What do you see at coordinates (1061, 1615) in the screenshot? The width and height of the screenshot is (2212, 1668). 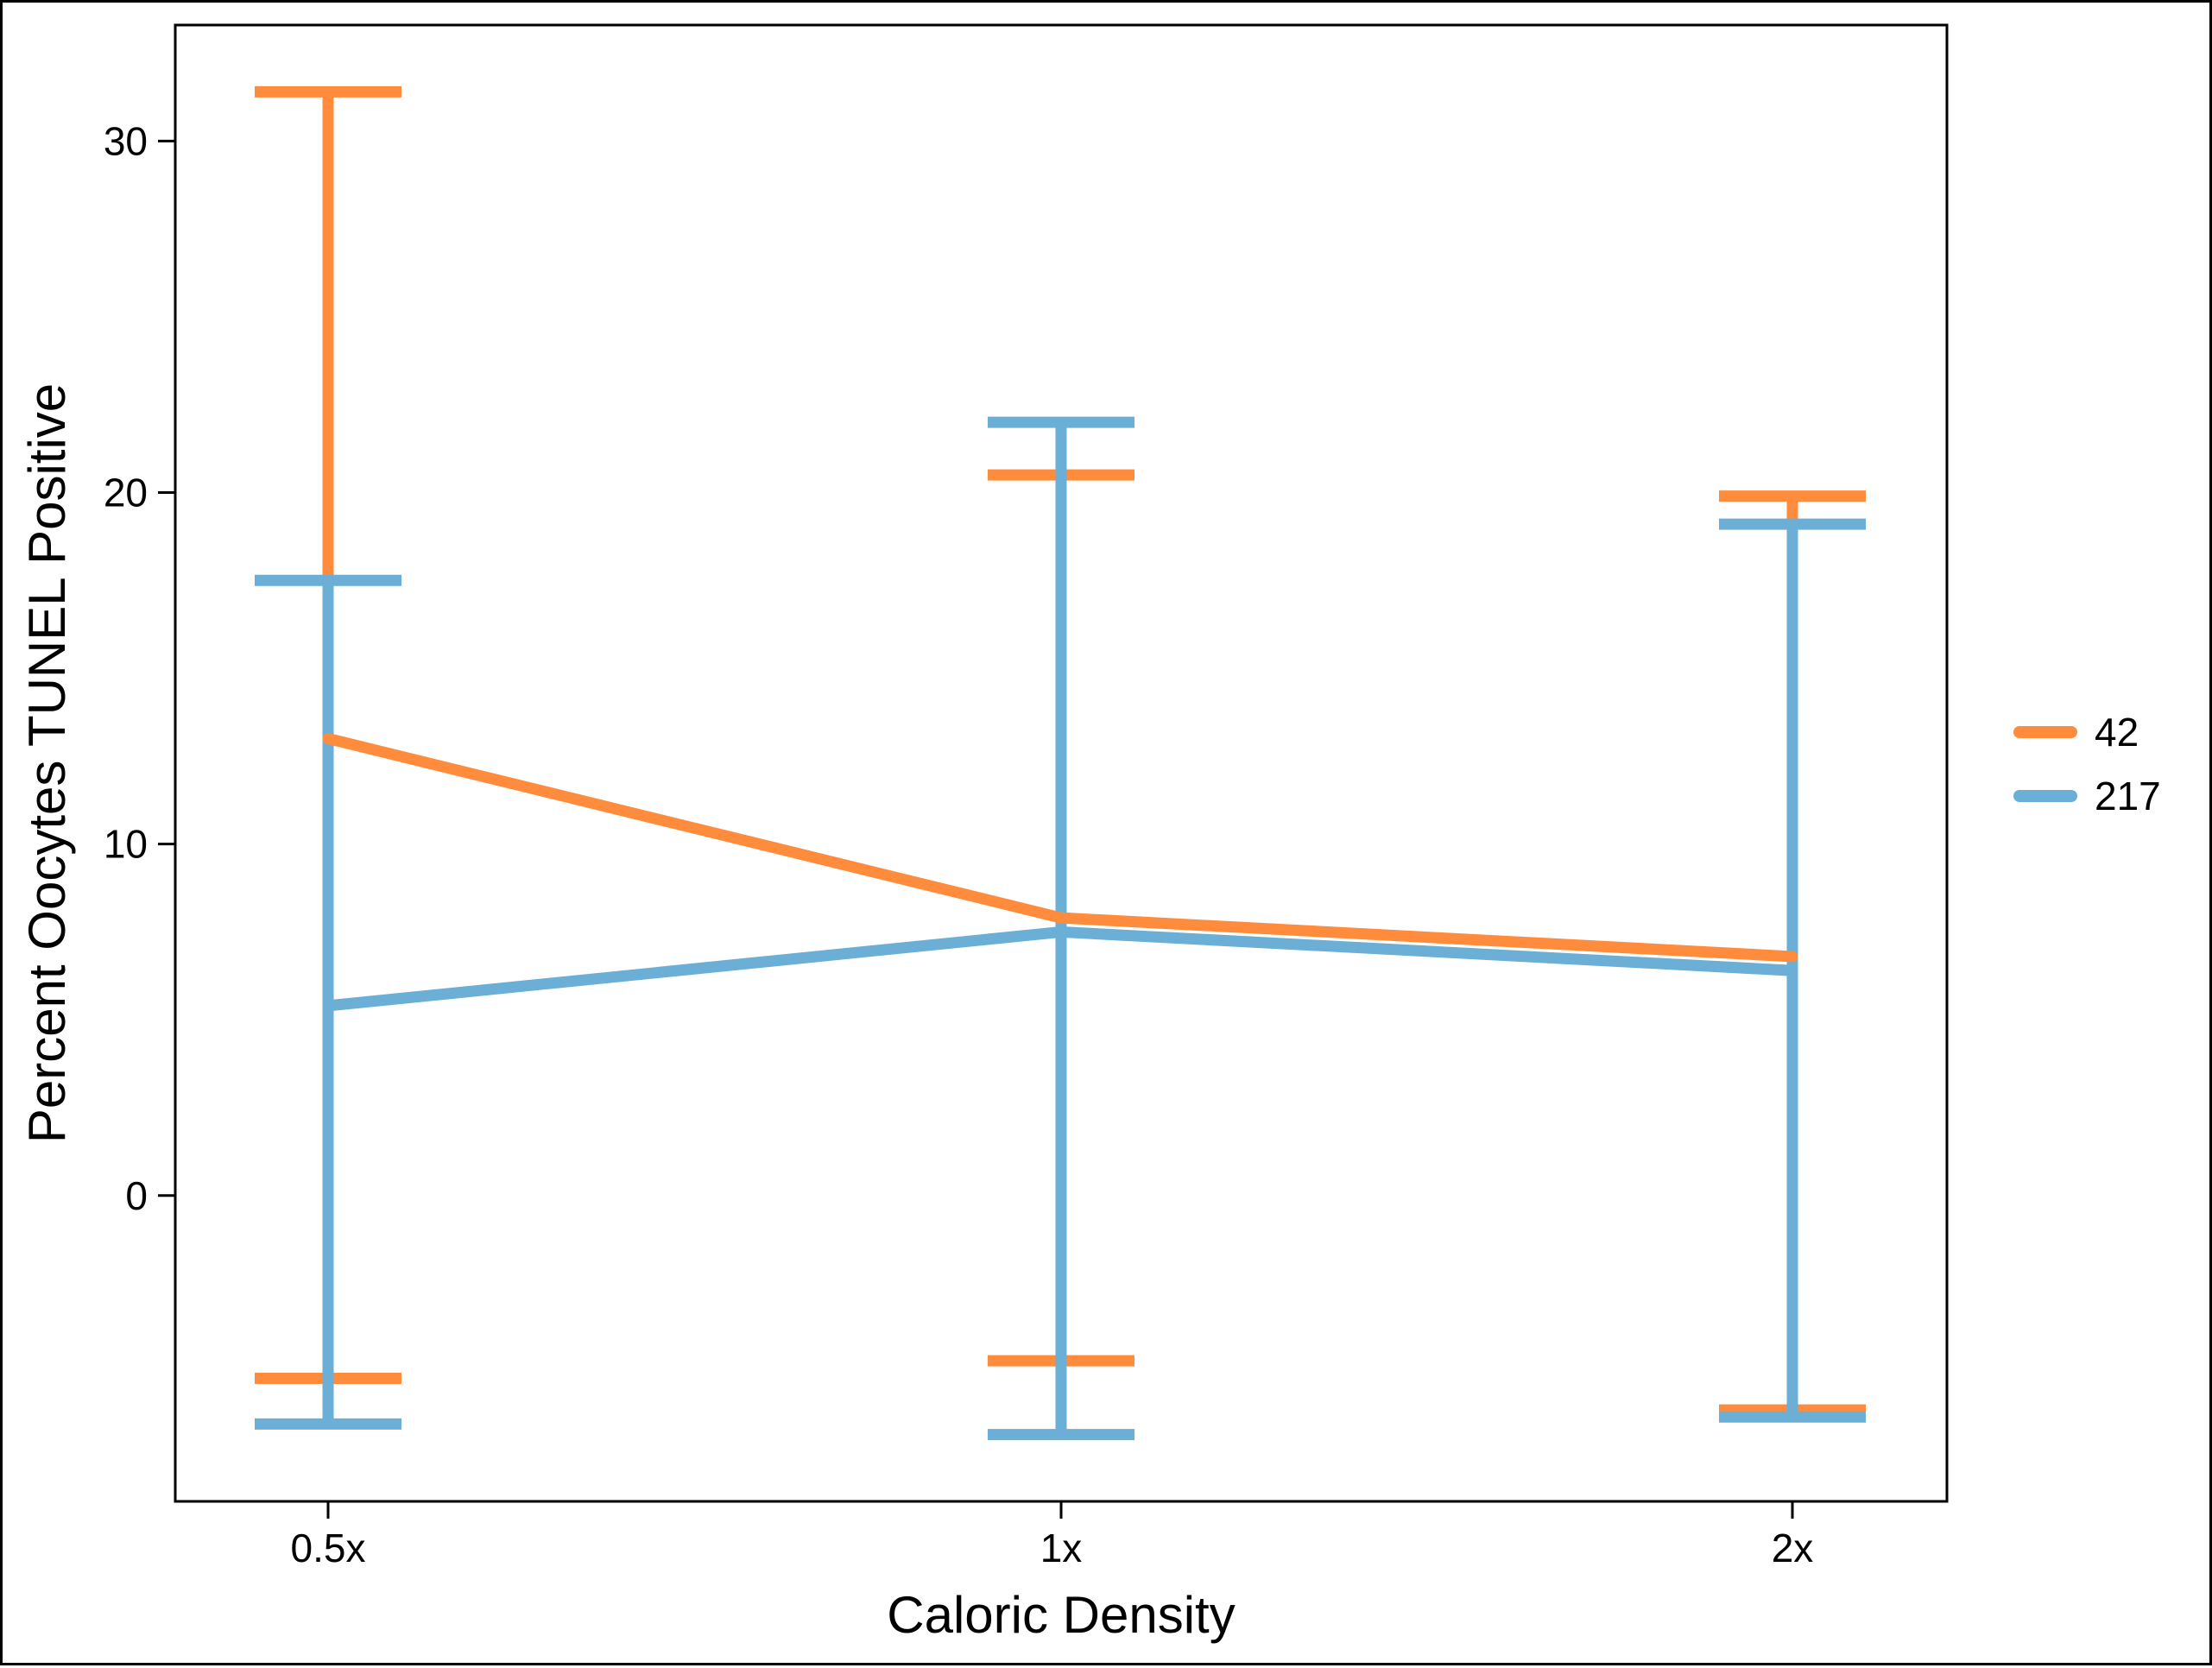 I see `x-axis-title: Caloric Density` at bounding box center [1061, 1615].